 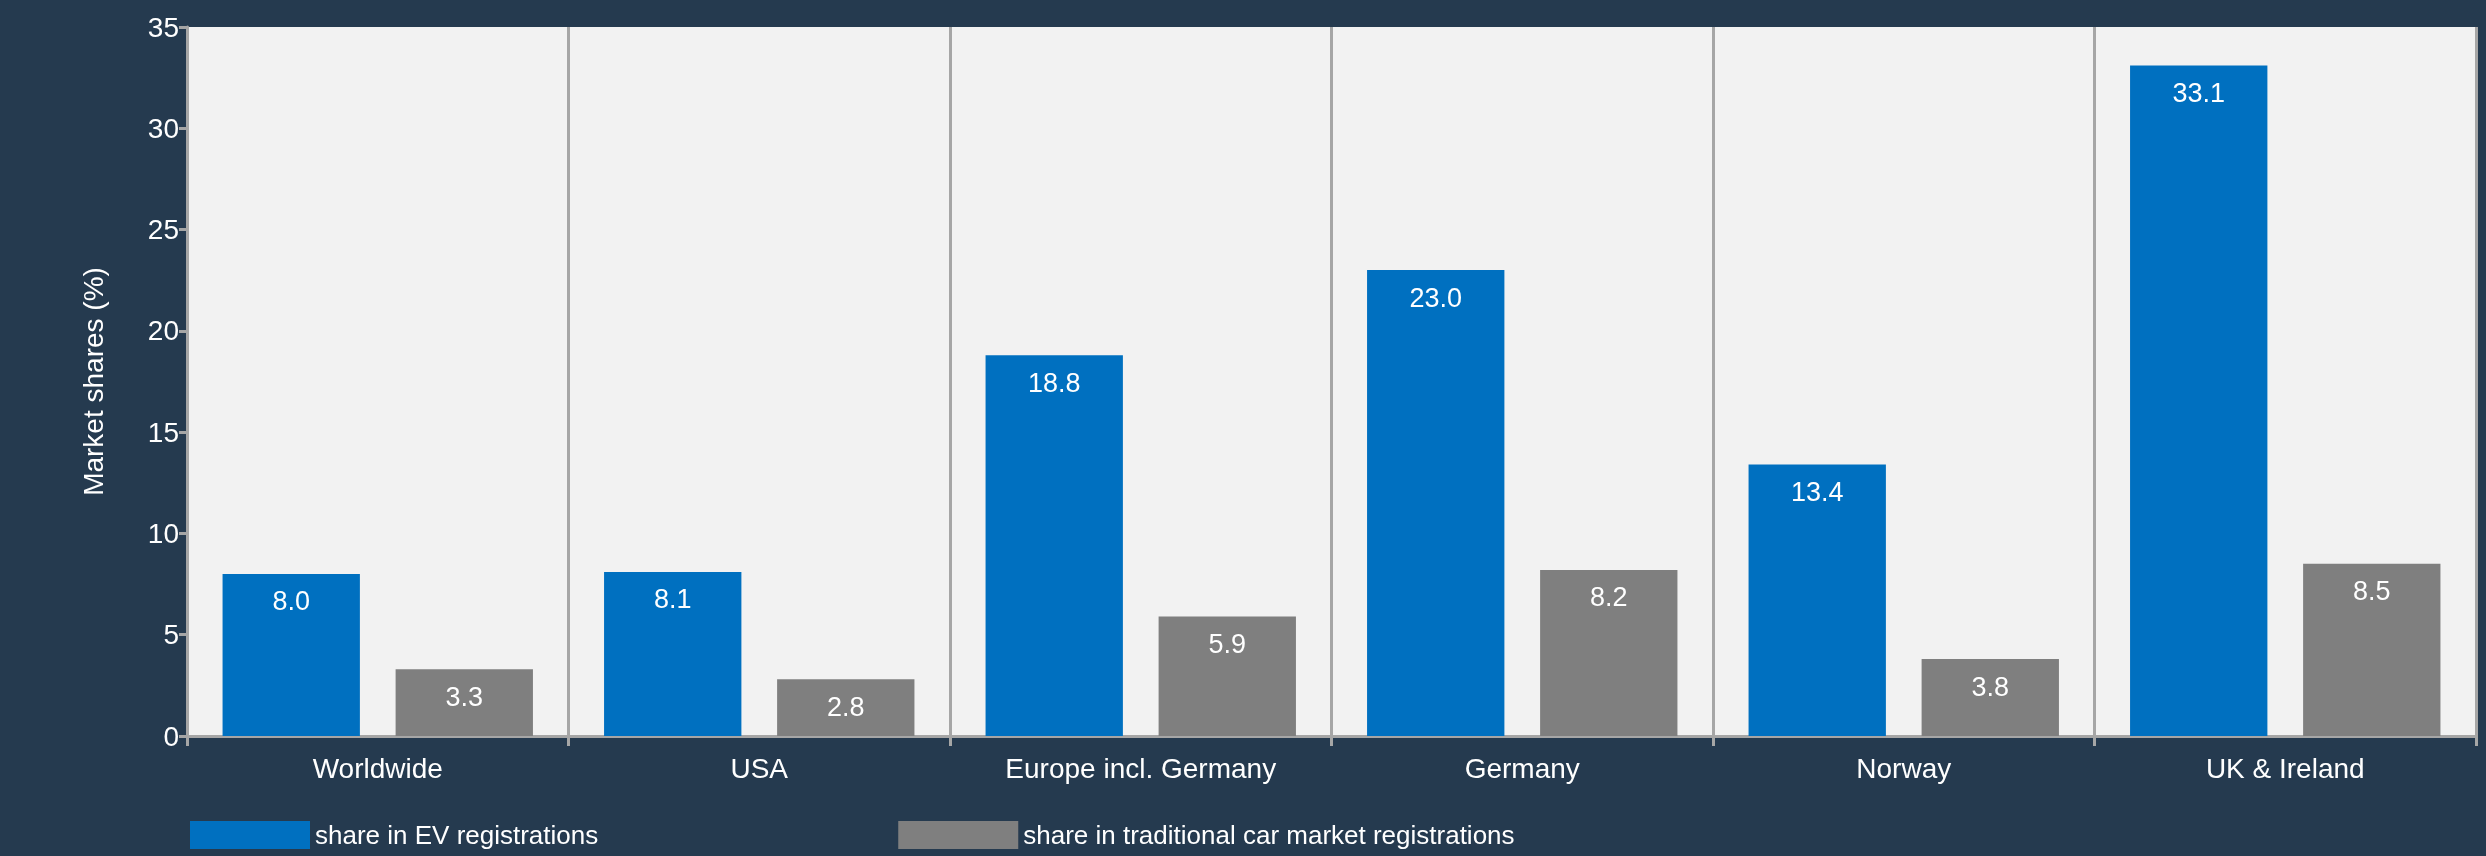 I want to click on y-tick-label: 20, so click(x=163, y=331).